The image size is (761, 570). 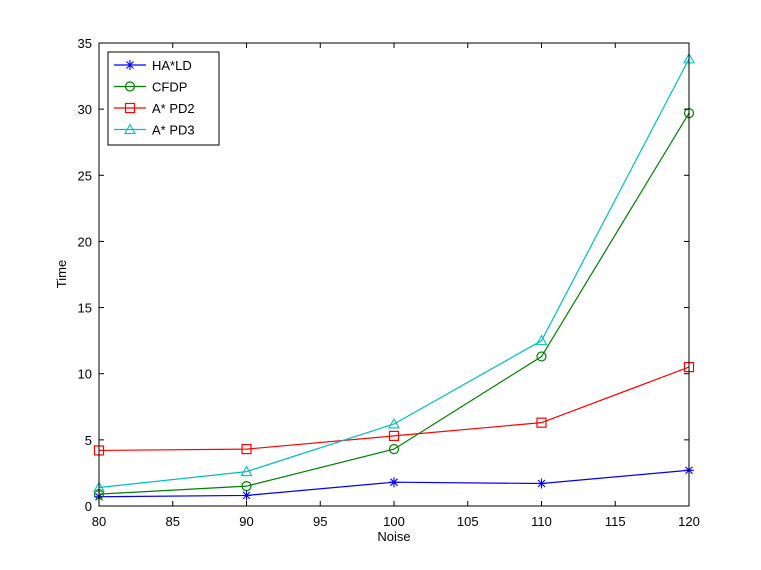 What do you see at coordinates (173, 130) in the screenshot?
I see `legend-label: A* PD3` at bounding box center [173, 130].